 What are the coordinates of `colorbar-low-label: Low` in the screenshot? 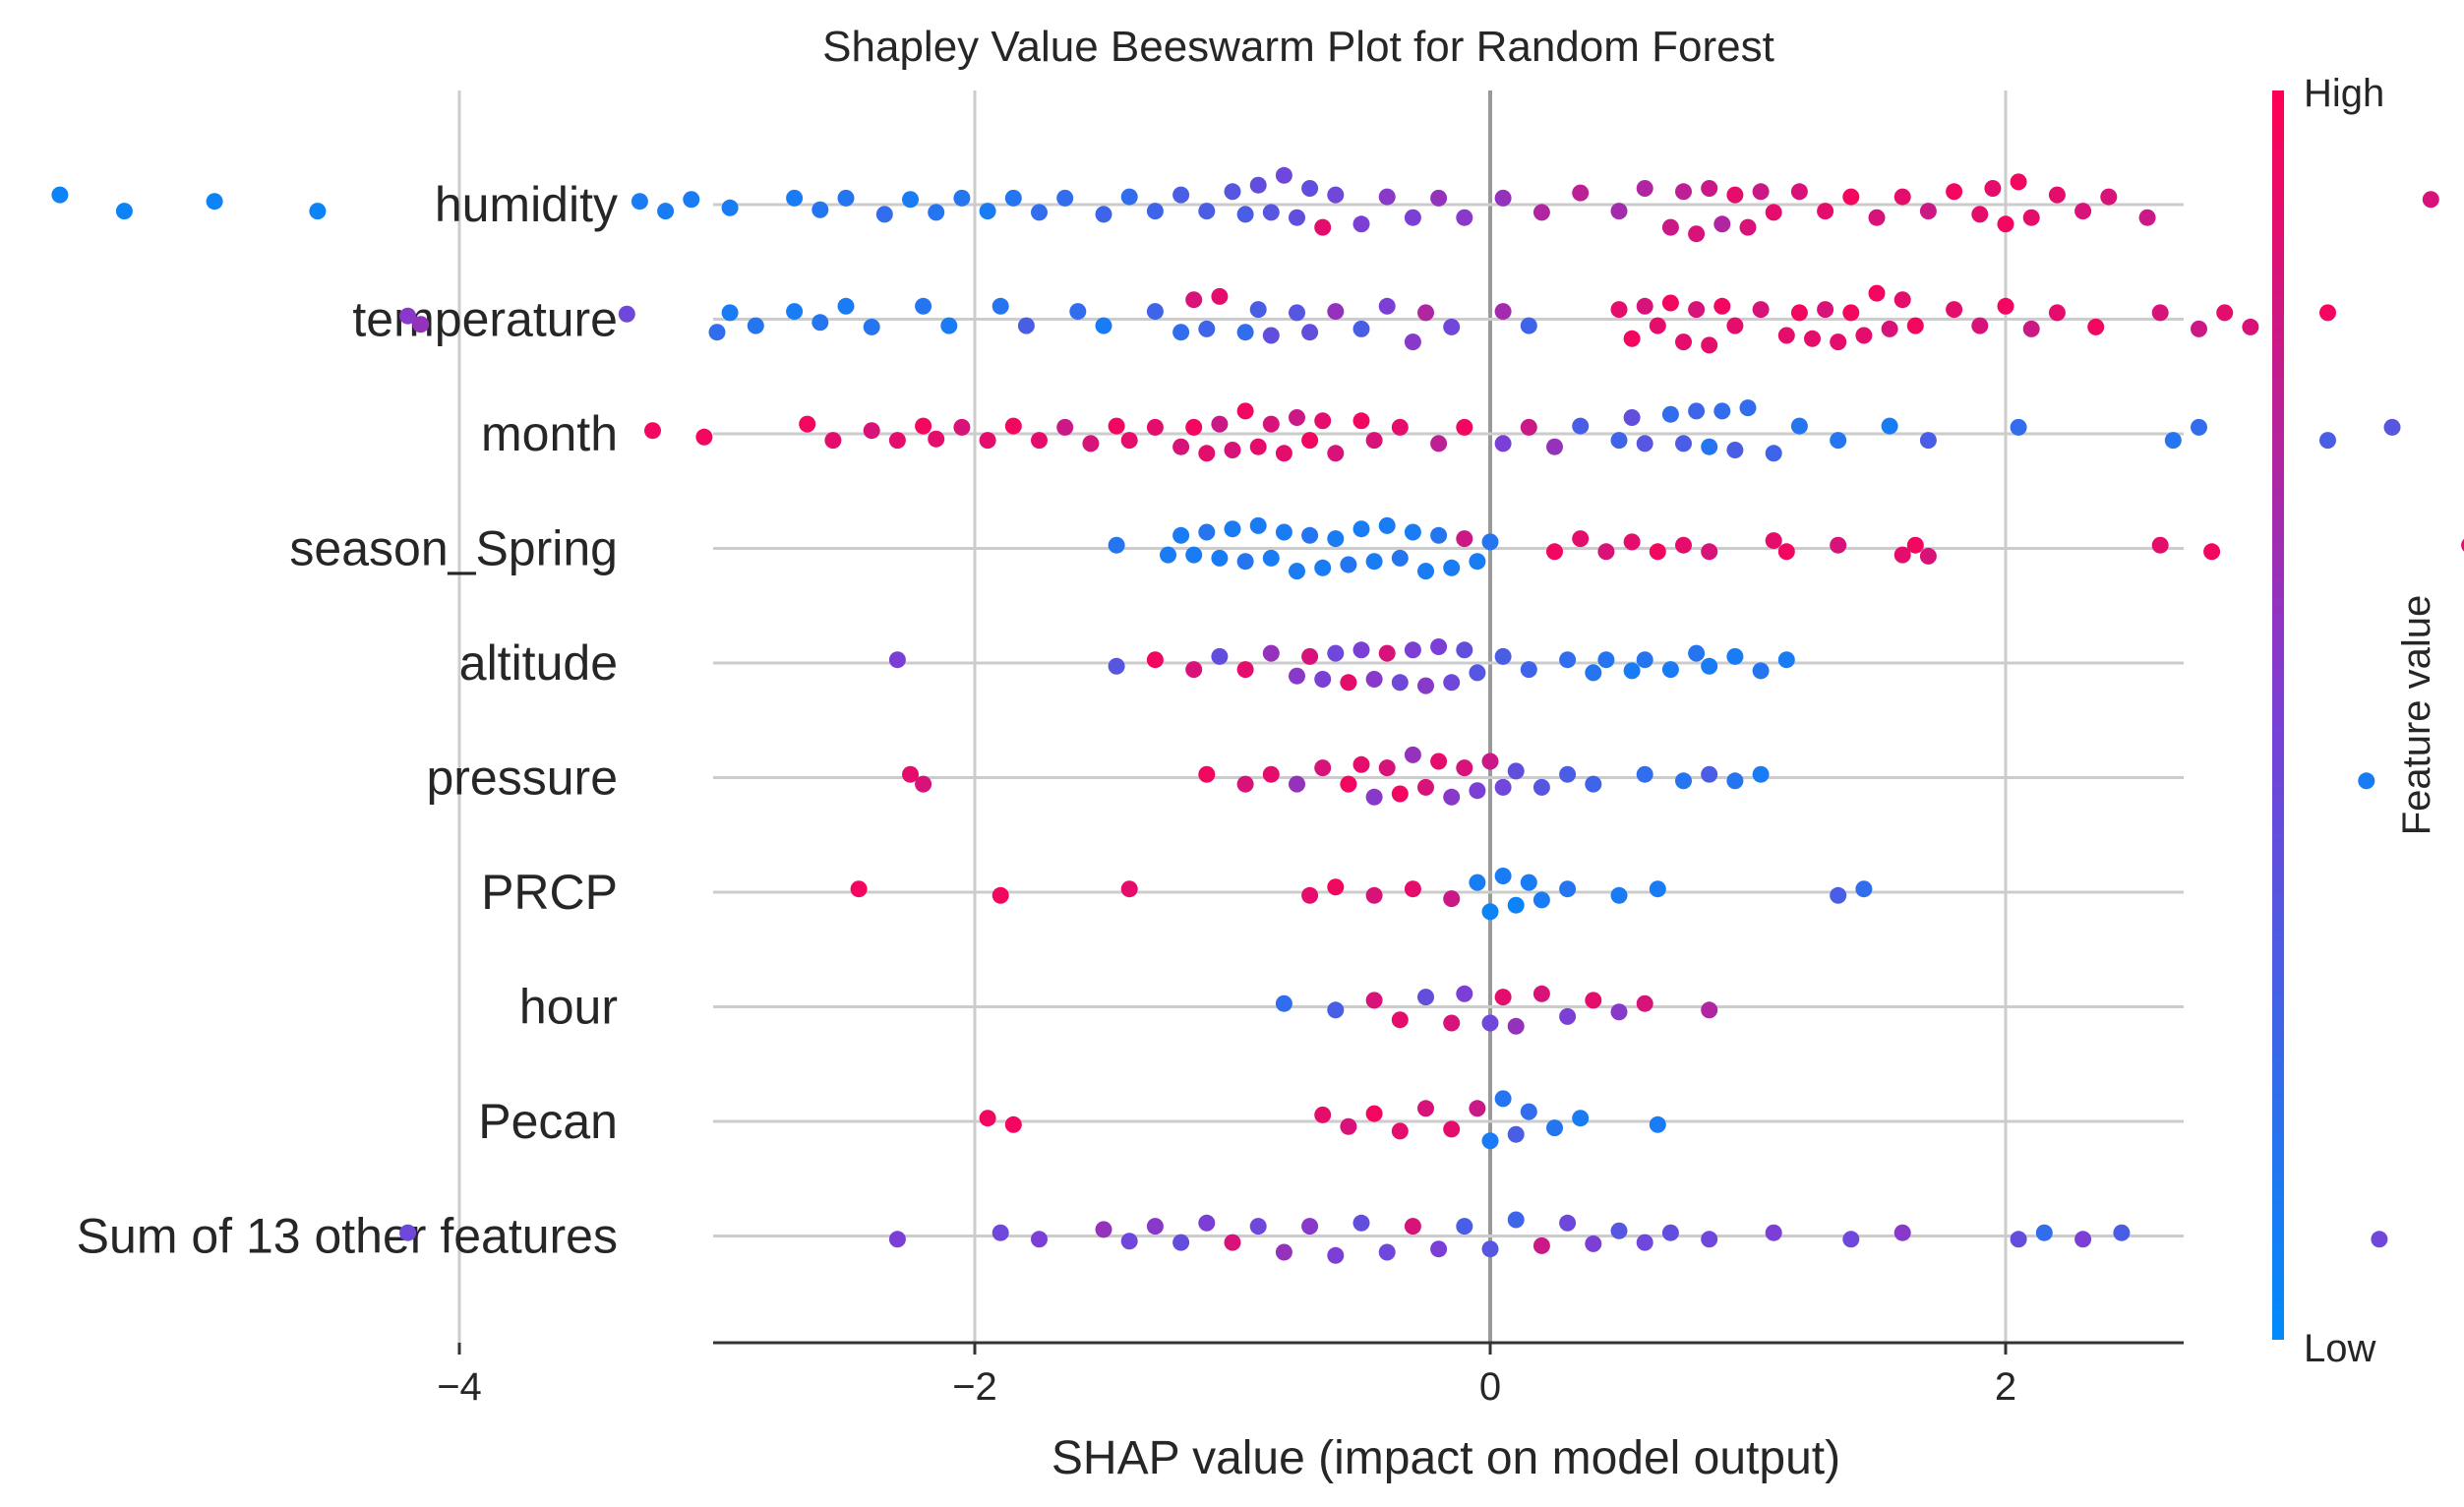 It's located at (2340, 1348).